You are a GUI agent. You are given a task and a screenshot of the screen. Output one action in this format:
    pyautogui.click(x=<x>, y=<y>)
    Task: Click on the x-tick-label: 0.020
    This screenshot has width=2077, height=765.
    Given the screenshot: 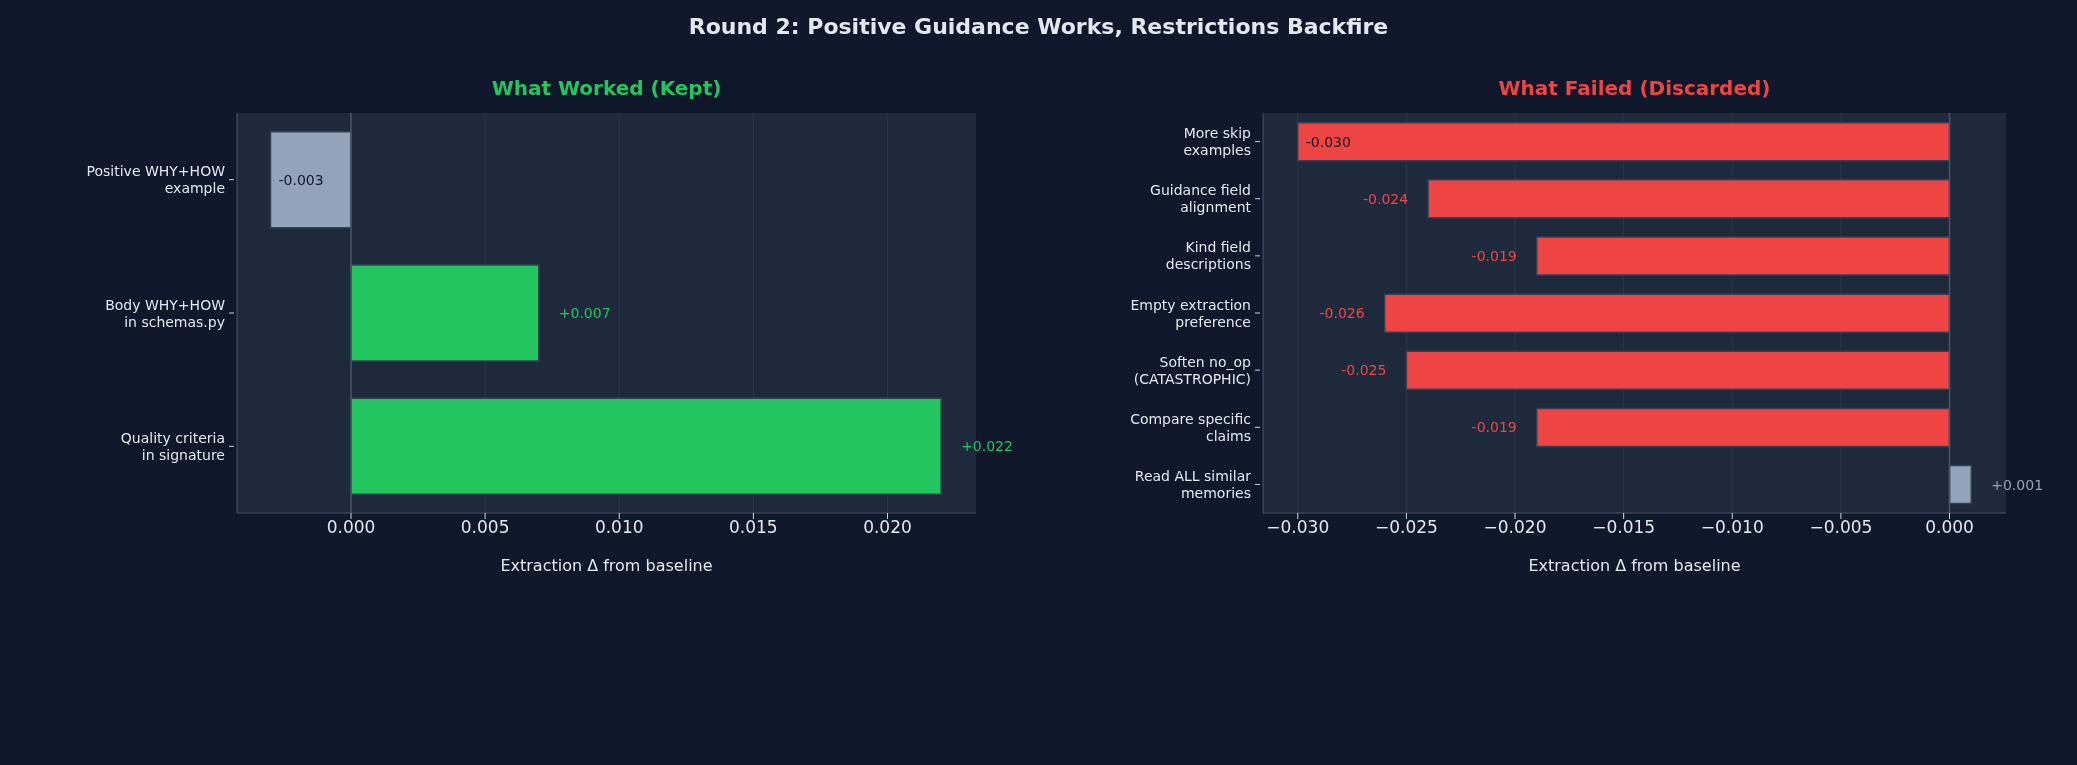 What is the action you would take?
    pyautogui.click(x=887, y=527)
    